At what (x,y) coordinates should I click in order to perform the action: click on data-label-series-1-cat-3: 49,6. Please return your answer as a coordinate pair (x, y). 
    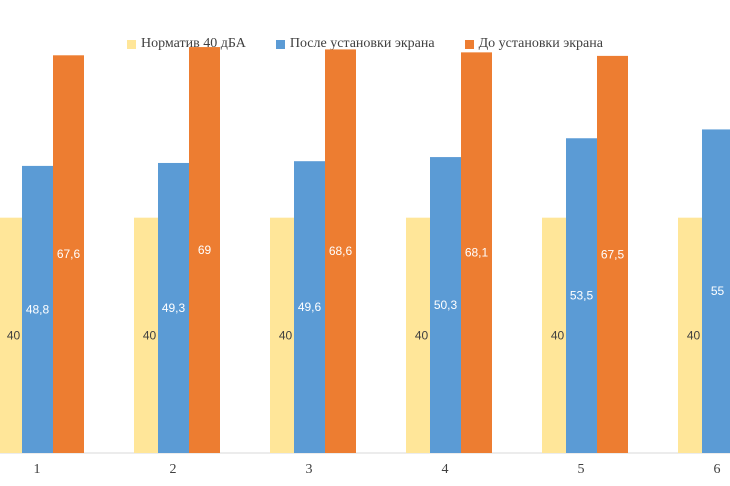
    Looking at the image, I should click on (310, 307).